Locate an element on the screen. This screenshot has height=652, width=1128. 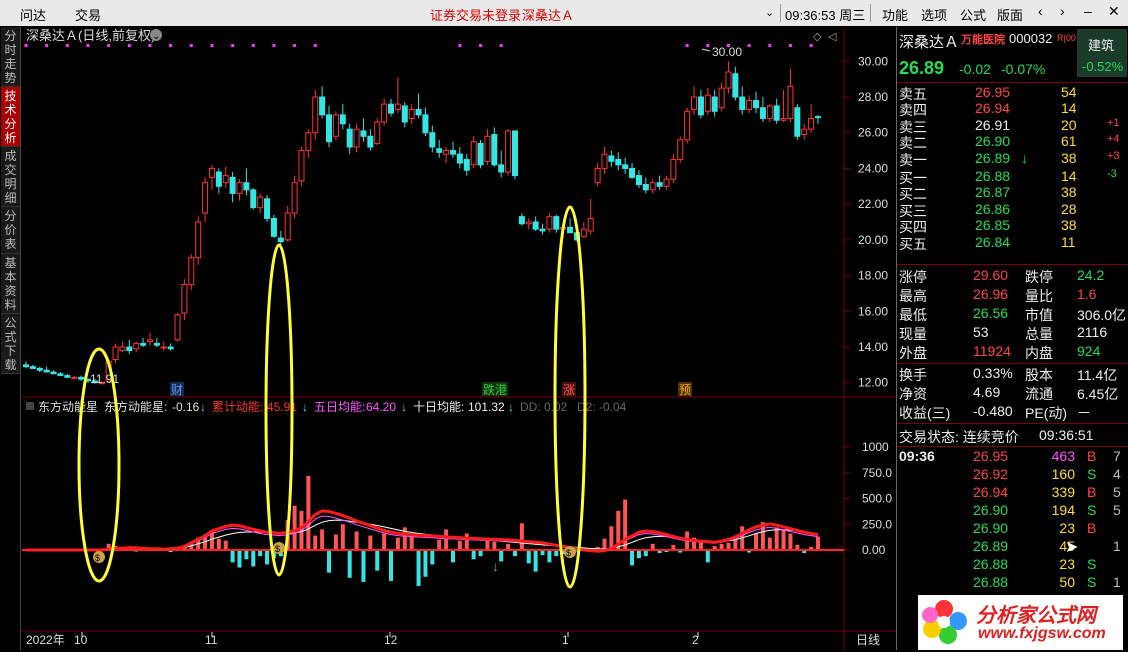
event-rise: 涨 is located at coordinates (569, 389).